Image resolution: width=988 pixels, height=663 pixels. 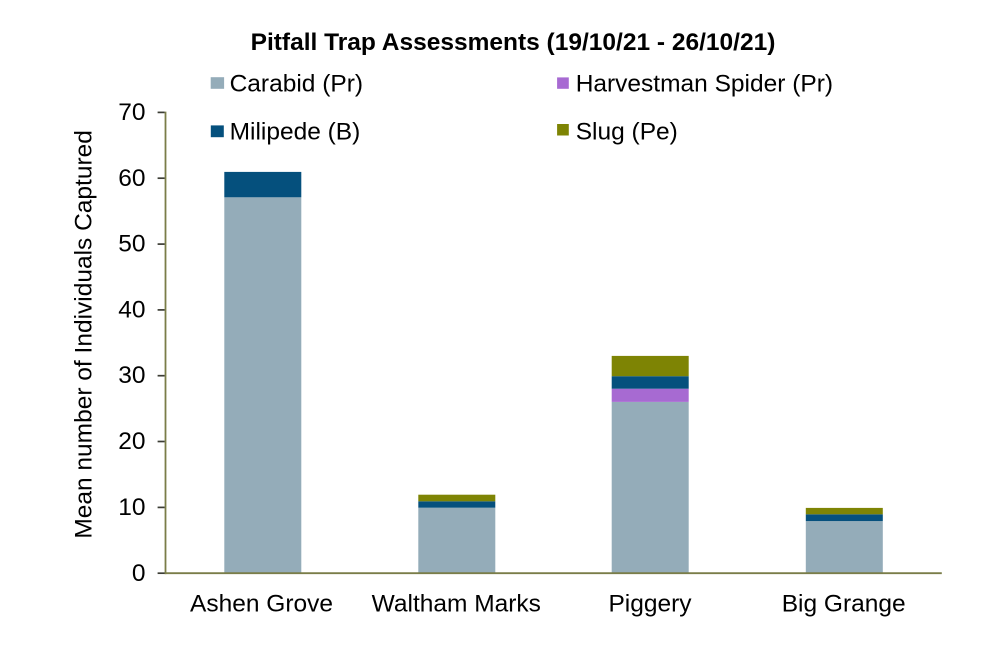 What do you see at coordinates (627, 132) in the screenshot?
I see `svg-text: Slug (Pe)` at bounding box center [627, 132].